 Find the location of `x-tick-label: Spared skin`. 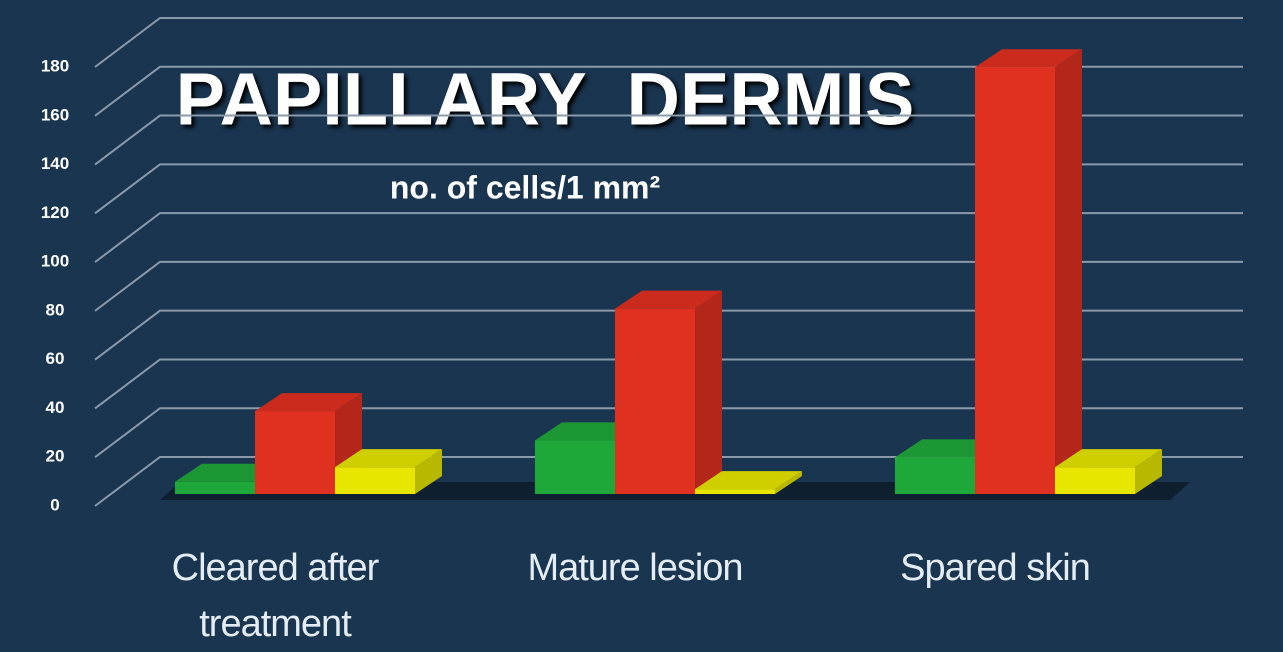

x-tick-label: Spared skin is located at coordinates (995, 568).